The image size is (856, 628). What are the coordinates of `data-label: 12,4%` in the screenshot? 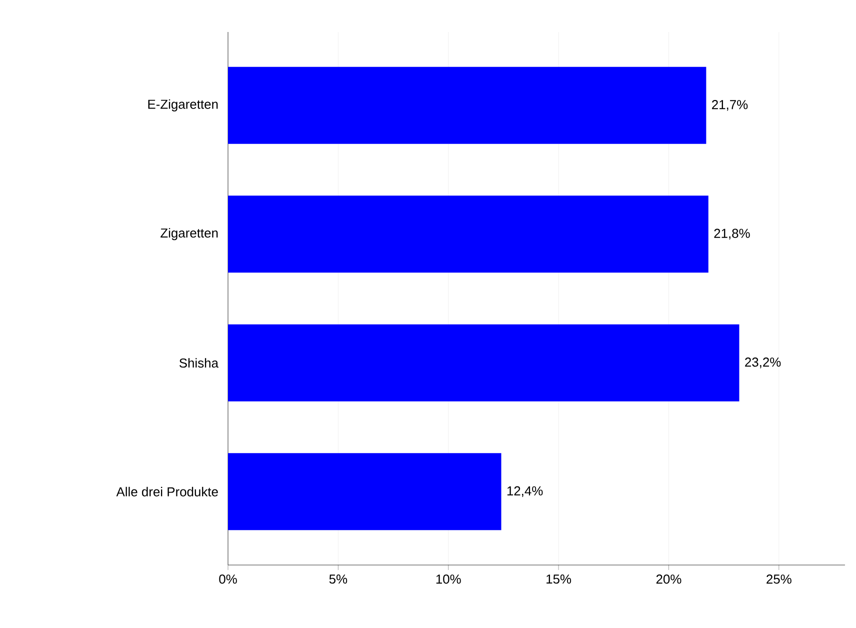 It's located at (525, 491).